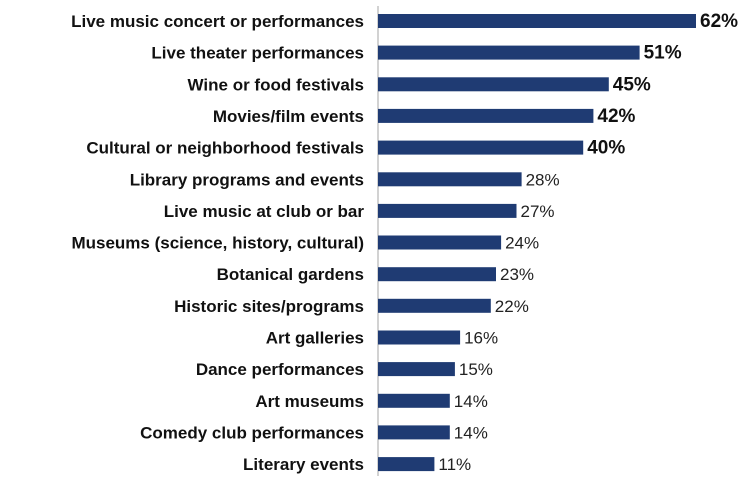  Describe the element at coordinates (543, 179) in the screenshot. I see `value-label: 28%` at that location.